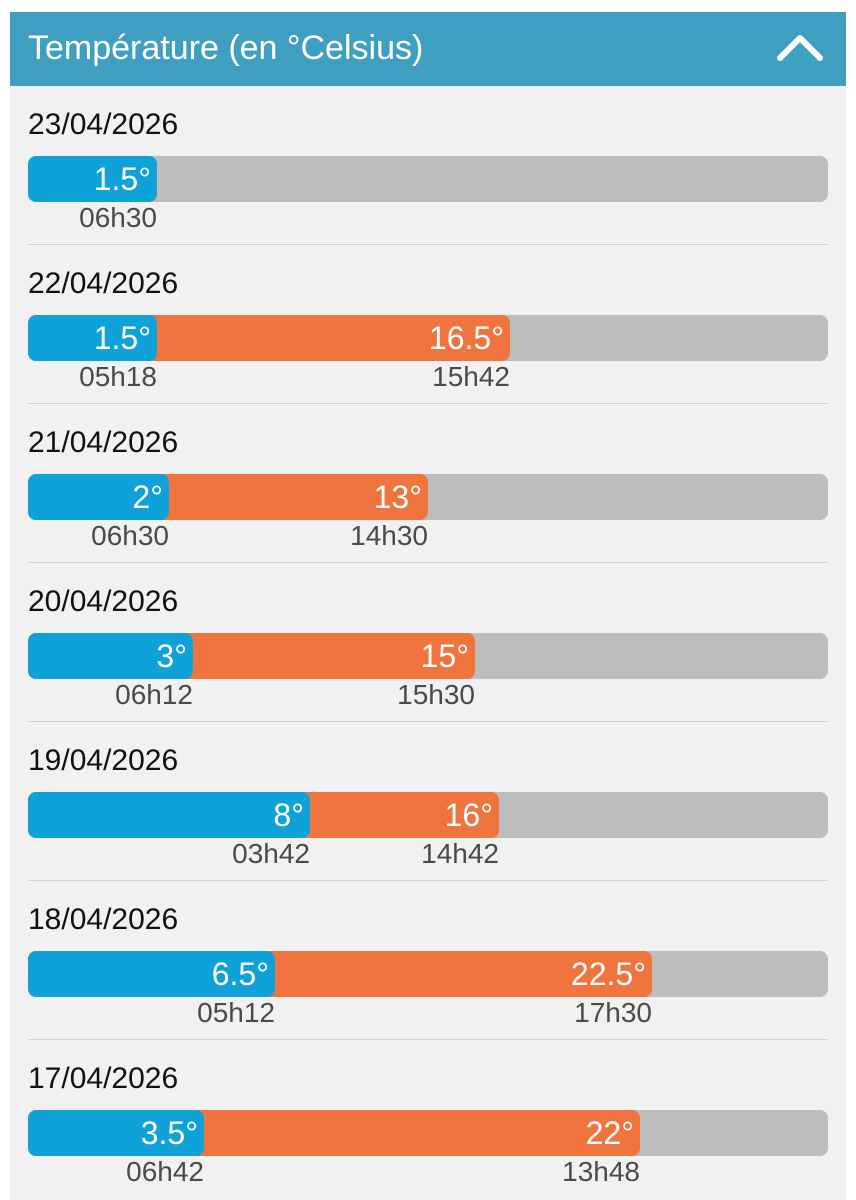 The width and height of the screenshot is (856, 1200). What do you see at coordinates (151, 974) in the screenshot?
I see `min-temp-bar: 6.5°` at bounding box center [151, 974].